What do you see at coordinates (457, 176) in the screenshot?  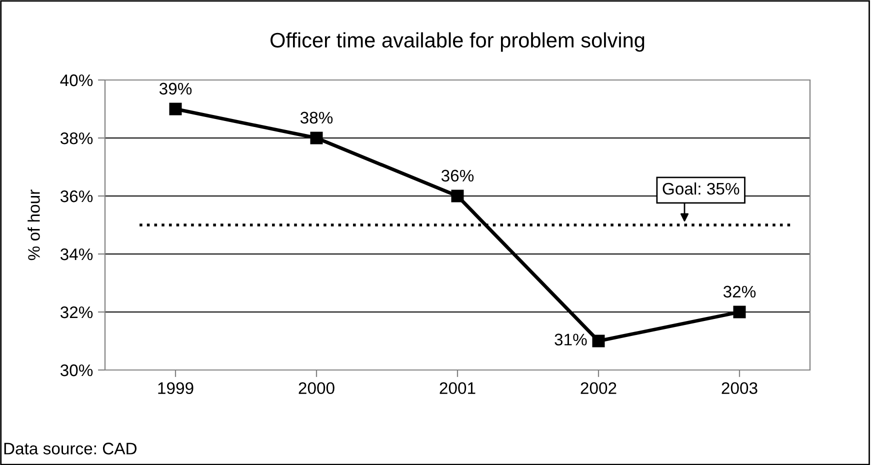 I see `data-label: 36%` at bounding box center [457, 176].